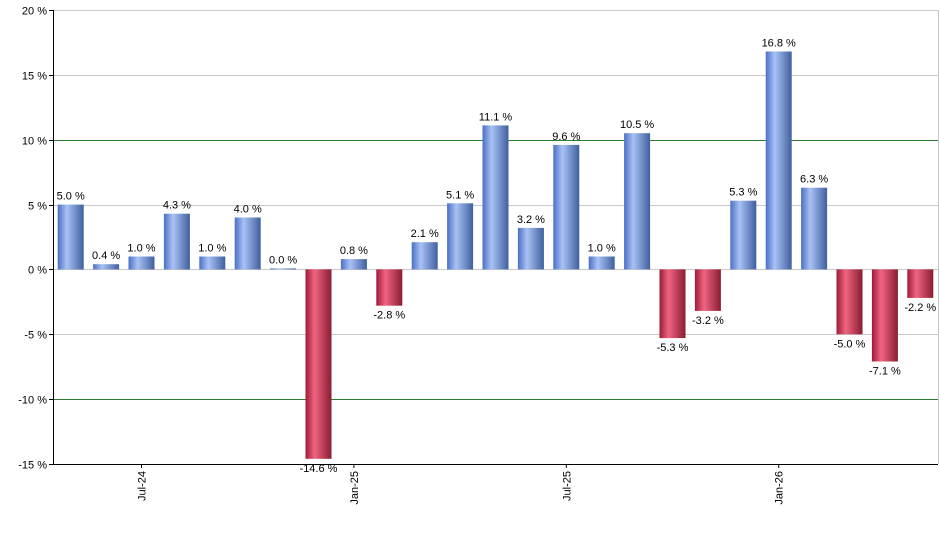  Describe the element at coordinates (566, 137) in the screenshot. I see `data-label: 9.6 %` at that location.